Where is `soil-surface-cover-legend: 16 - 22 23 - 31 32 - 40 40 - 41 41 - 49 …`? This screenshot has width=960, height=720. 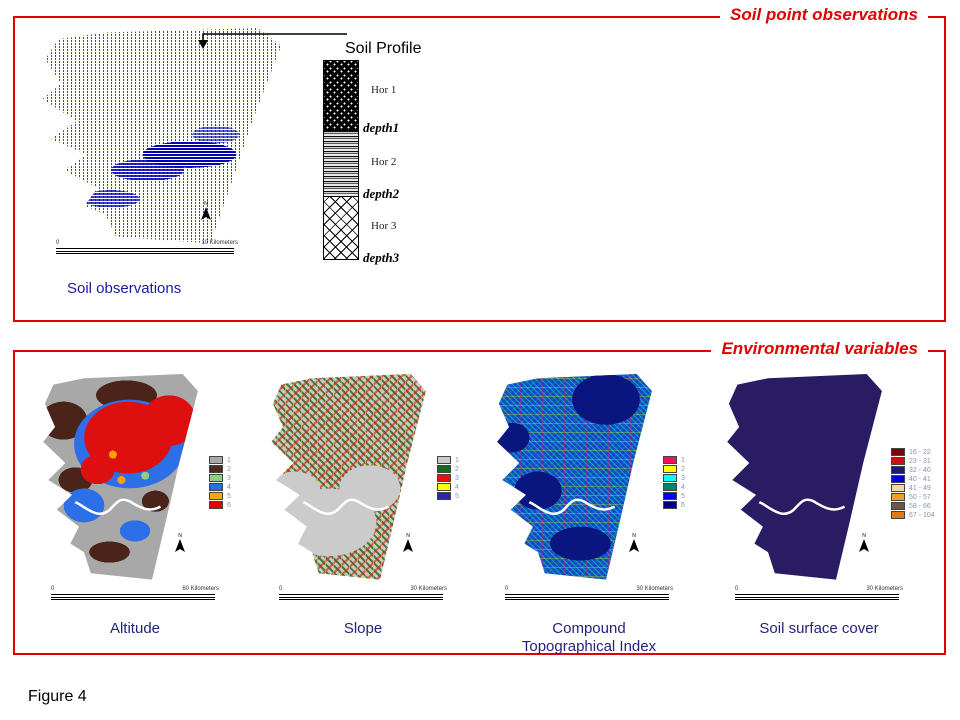
soil-surface-cover-legend: 16 - 22 23 - 31 32 - 40 40 - 41 41 - 49 … is located at coordinates (913, 484).